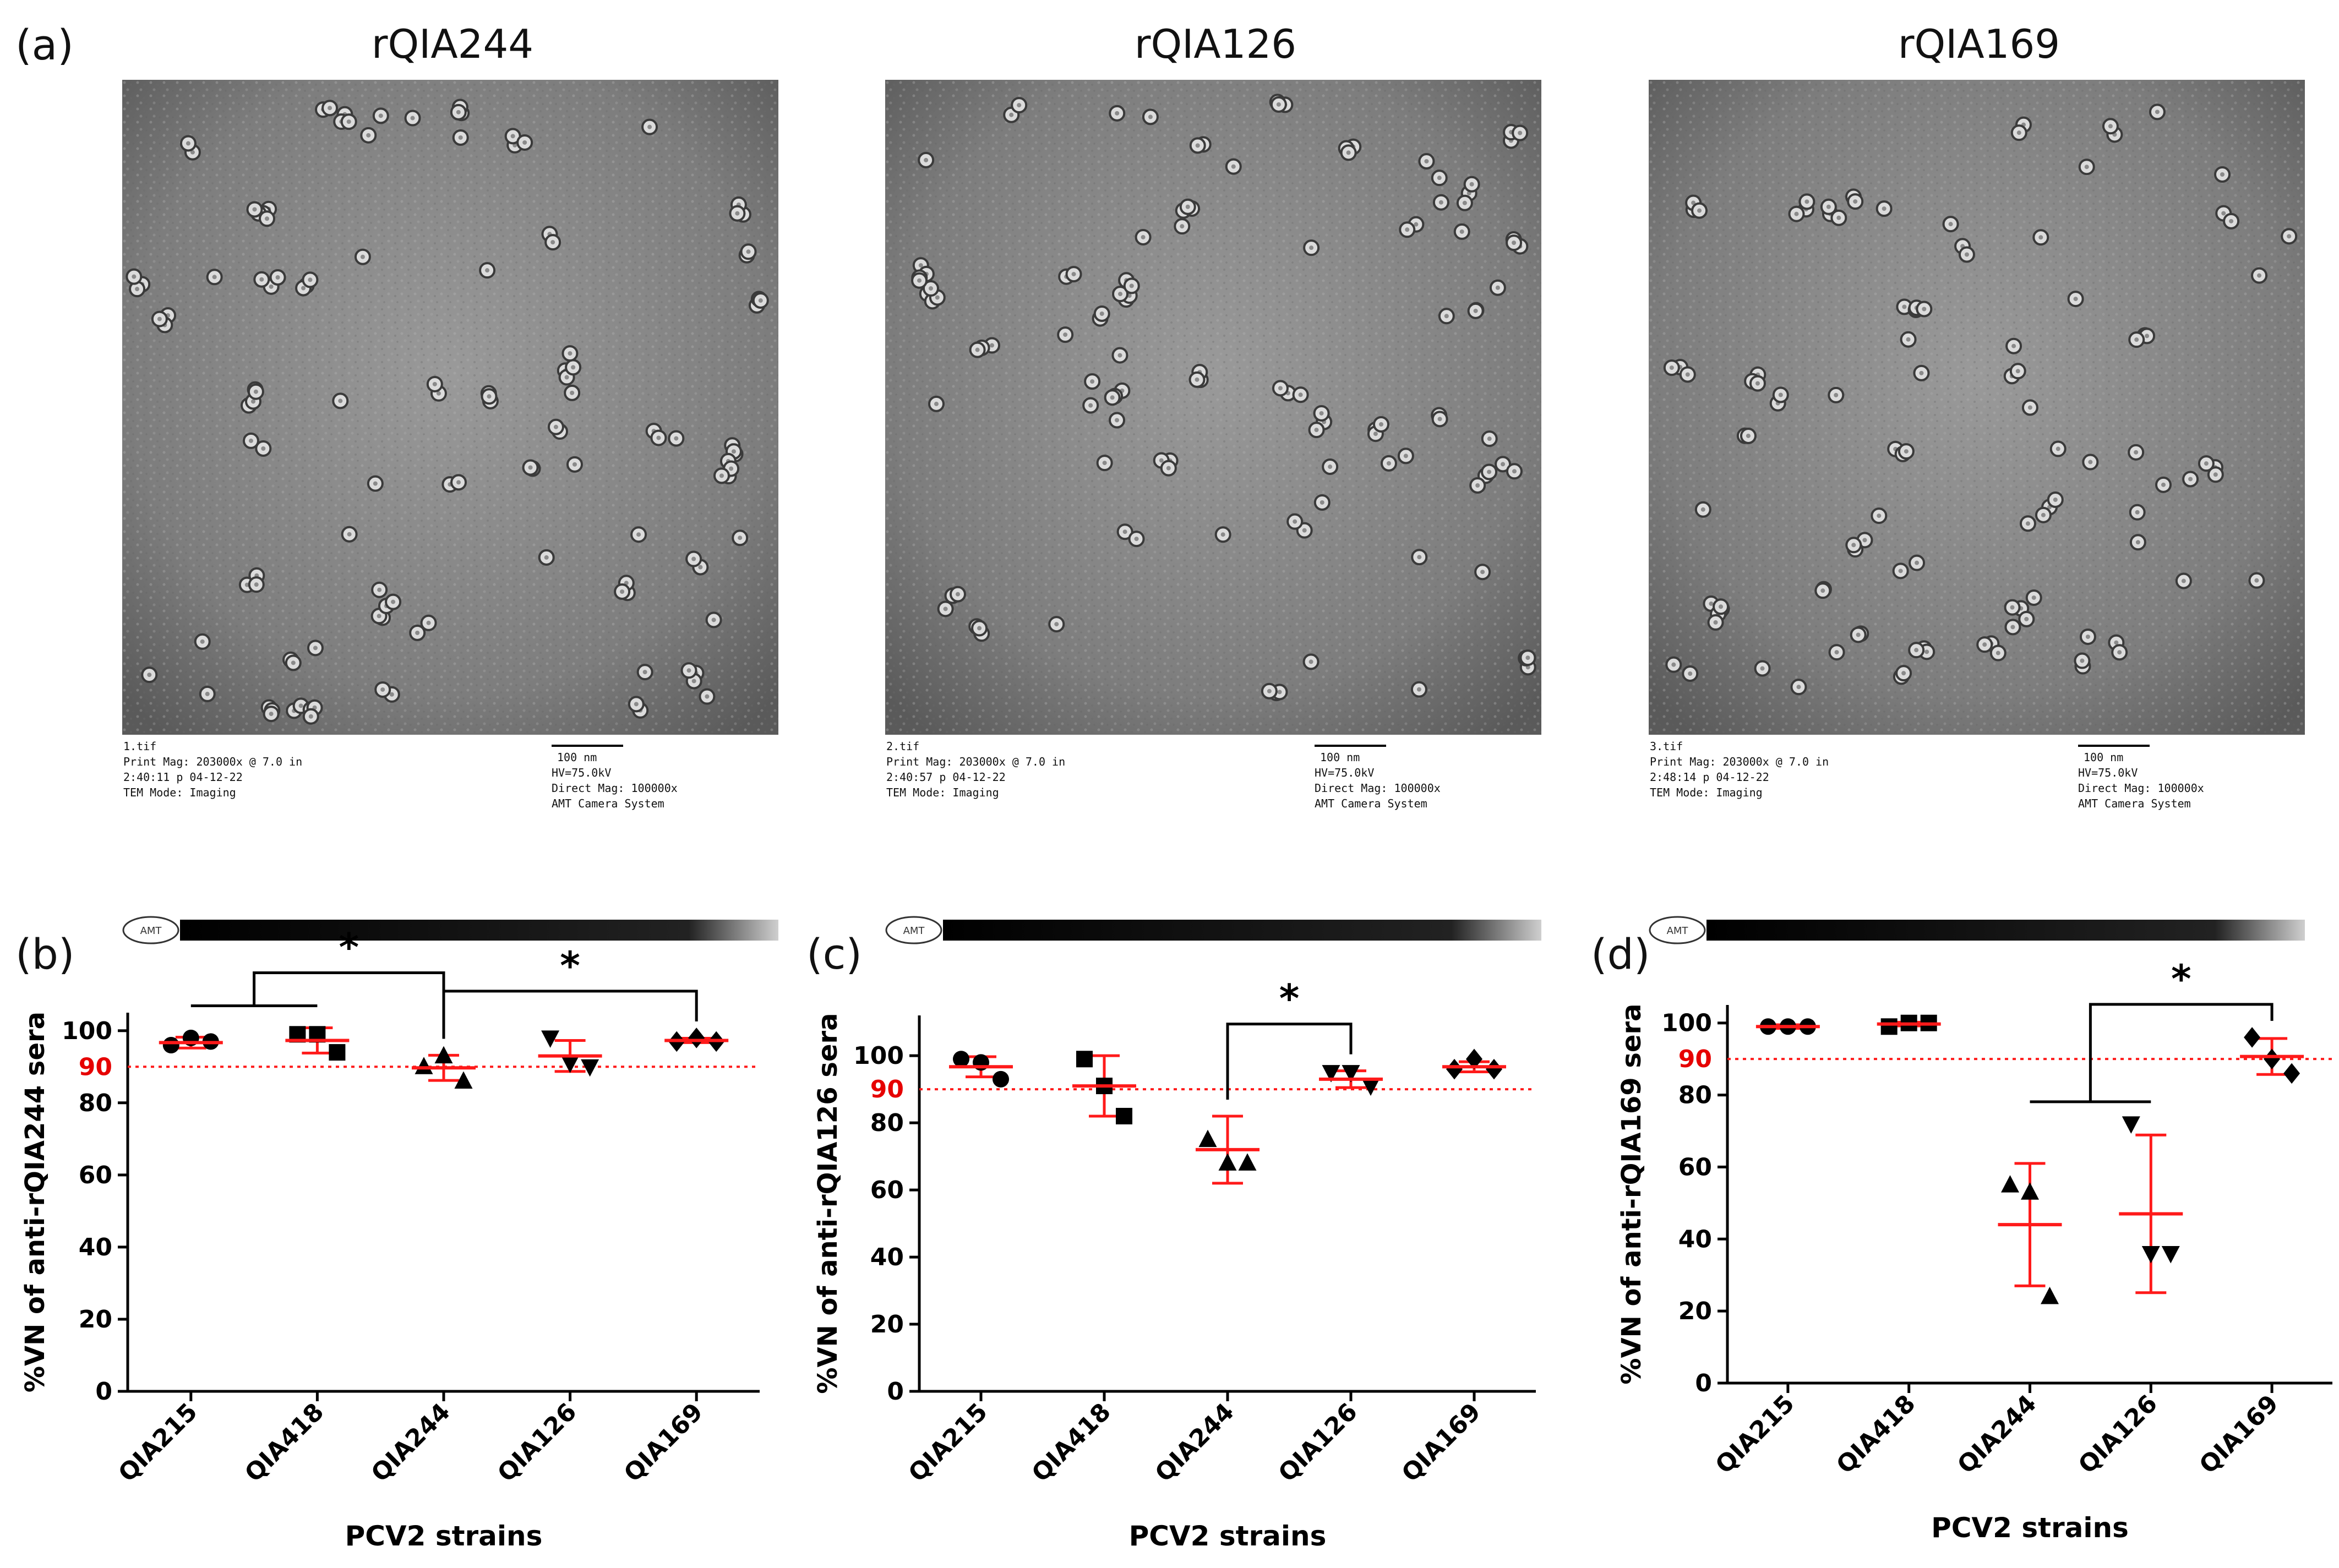 This screenshot has width=2339, height=1568. What do you see at coordinates (1703, 1383) in the screenshot?
I see `y-tick-label: 0` at bounding box center [1703, 1383].